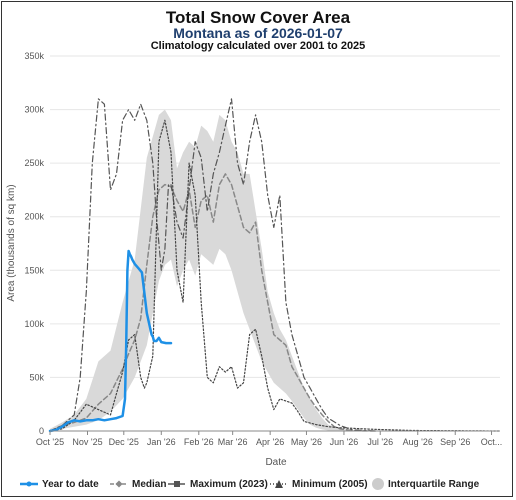  Describe the element at coordinates (344, 442) in the screenshot. I see `x-tick-label: Jun '26` at that location.